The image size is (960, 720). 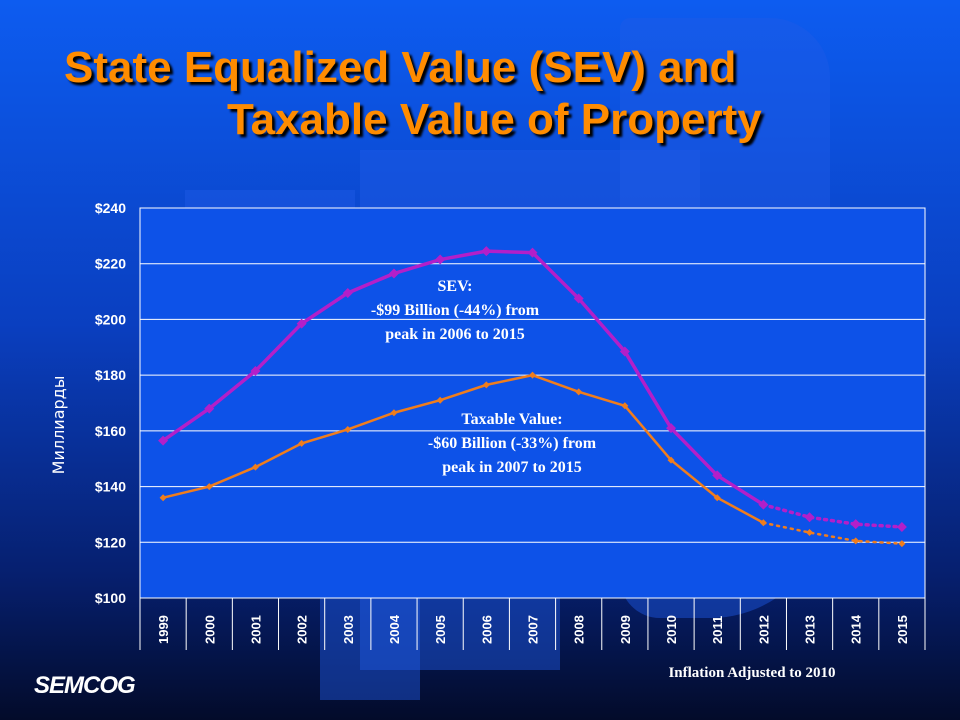 I want to click on x-tick-label: 2007, so click(x=533, y=629).